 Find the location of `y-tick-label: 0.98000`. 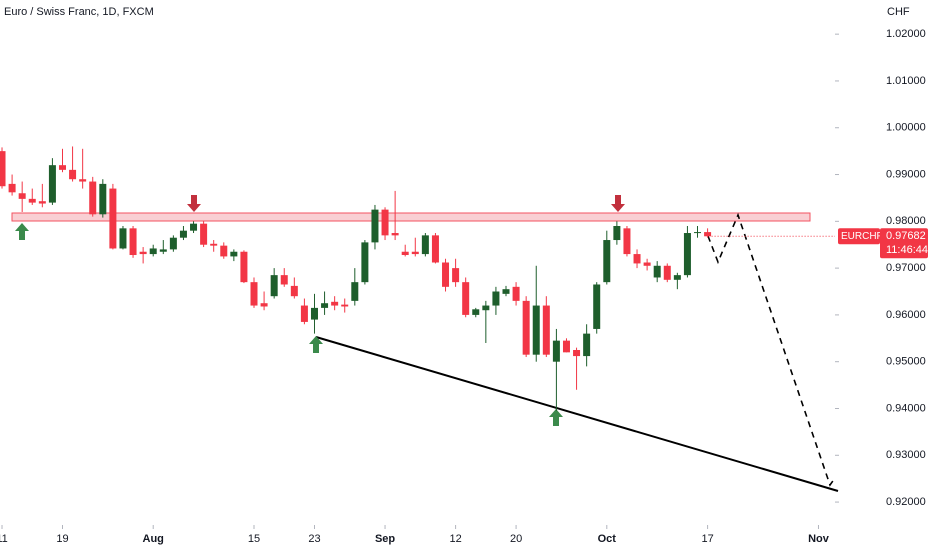

y-tick-label: 0.98000 is located at coordinates (906, 221).